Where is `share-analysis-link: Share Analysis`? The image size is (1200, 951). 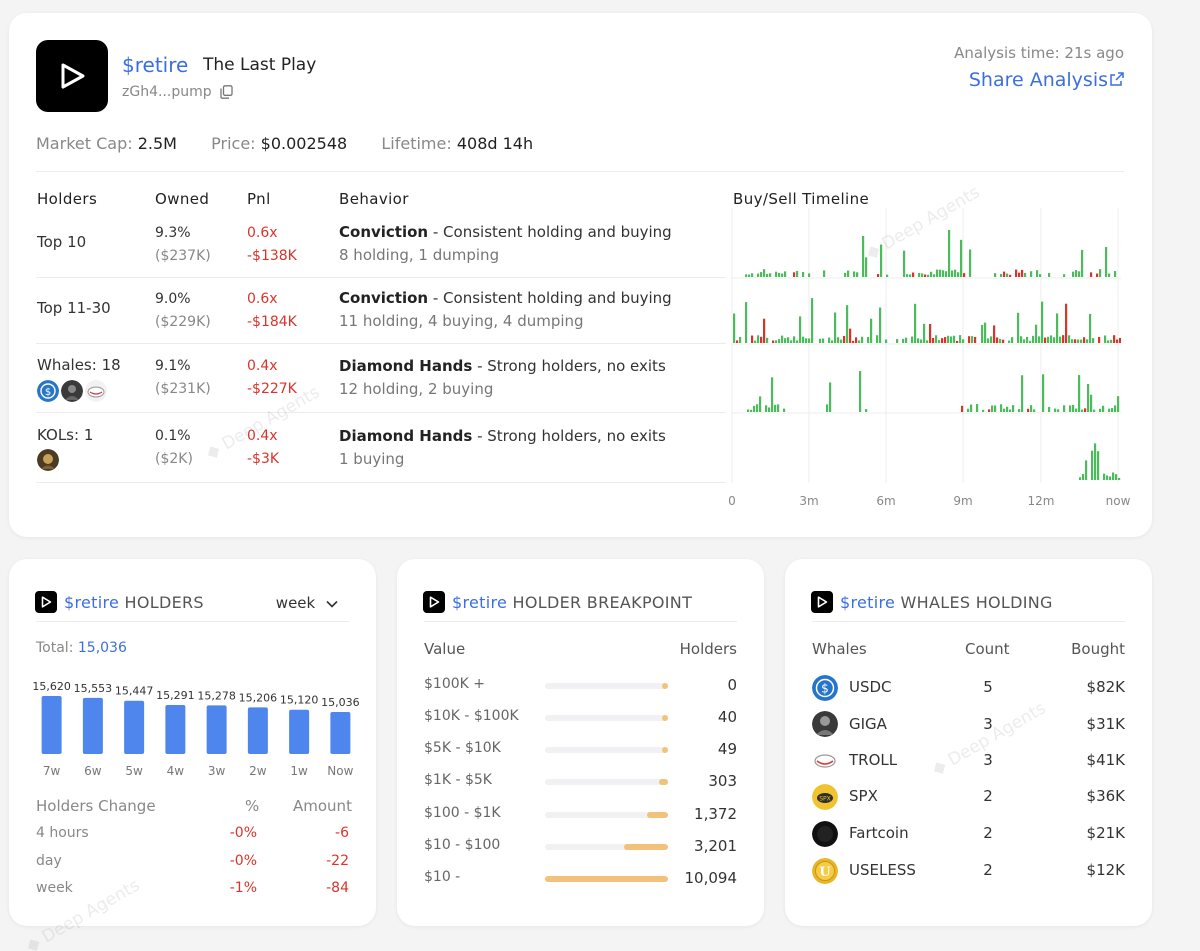
share-analysis-link: Share Analysis is located at coordinates (1046, 80).